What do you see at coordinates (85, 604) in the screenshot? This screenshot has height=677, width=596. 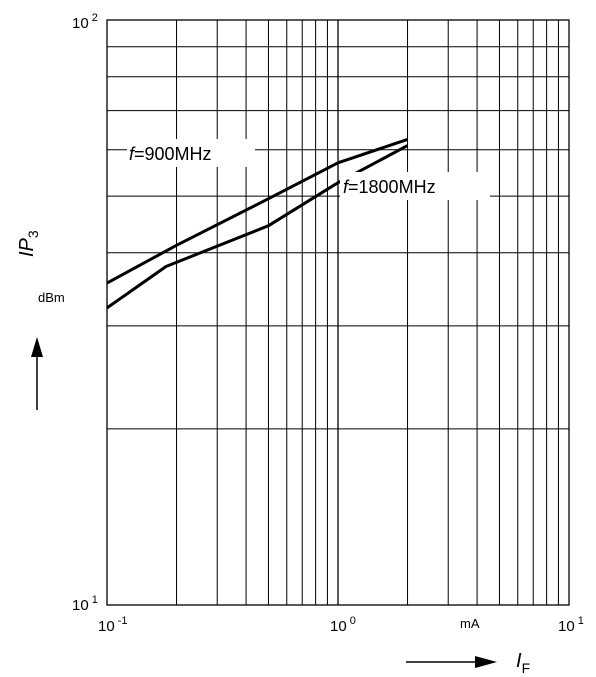 I see `y-tick-bottom: 10 1` at bounding box center [85, 604].